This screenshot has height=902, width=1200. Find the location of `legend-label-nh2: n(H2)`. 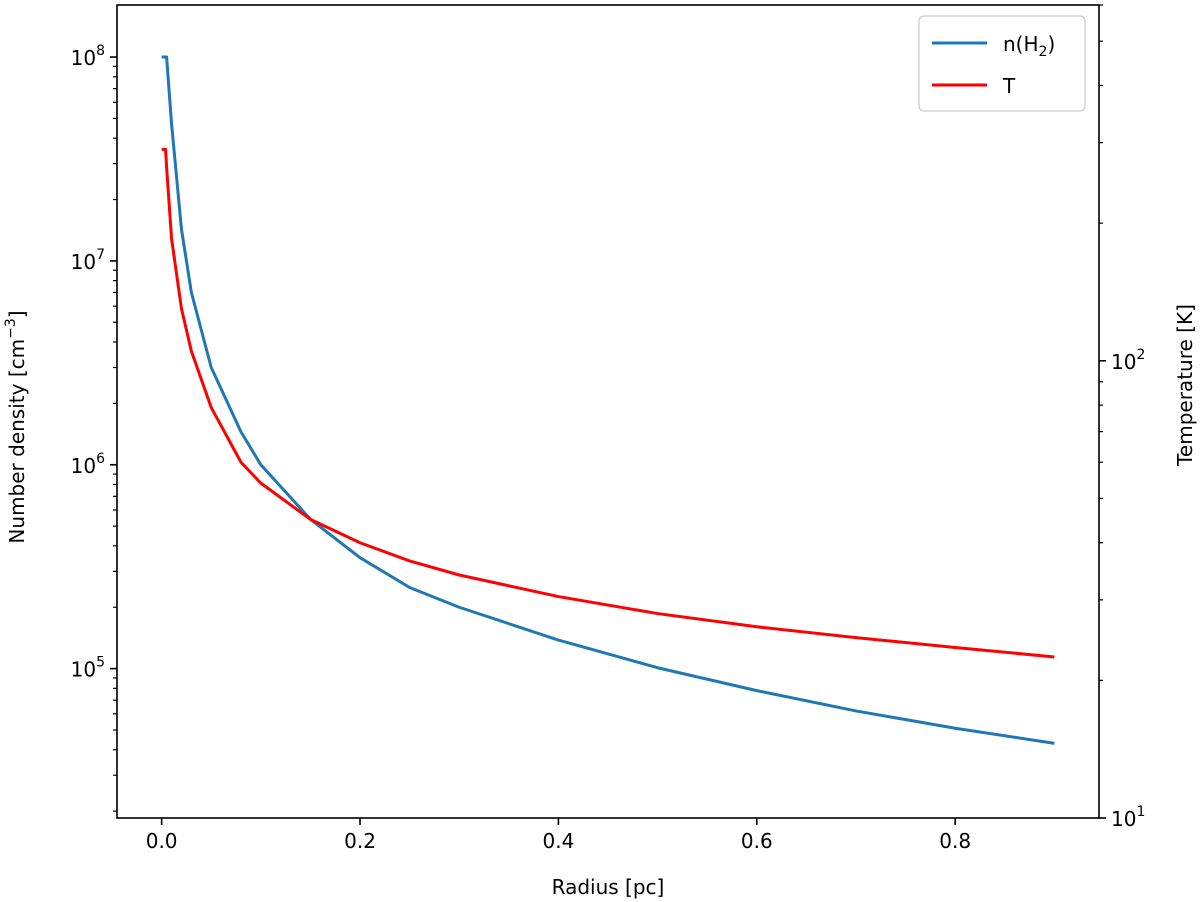

legend-label-nh2: n(H2) is located at coordinates (1029, 46).